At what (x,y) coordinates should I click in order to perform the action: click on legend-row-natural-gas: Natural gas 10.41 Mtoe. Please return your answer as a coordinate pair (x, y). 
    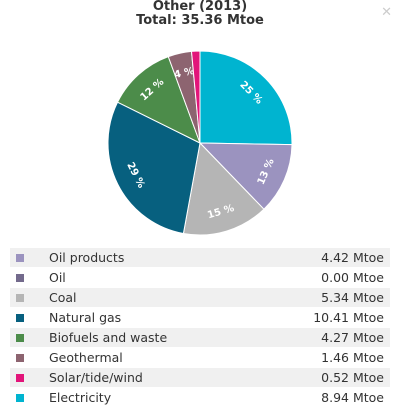
    Looking at the image, I should click on (200, 318).